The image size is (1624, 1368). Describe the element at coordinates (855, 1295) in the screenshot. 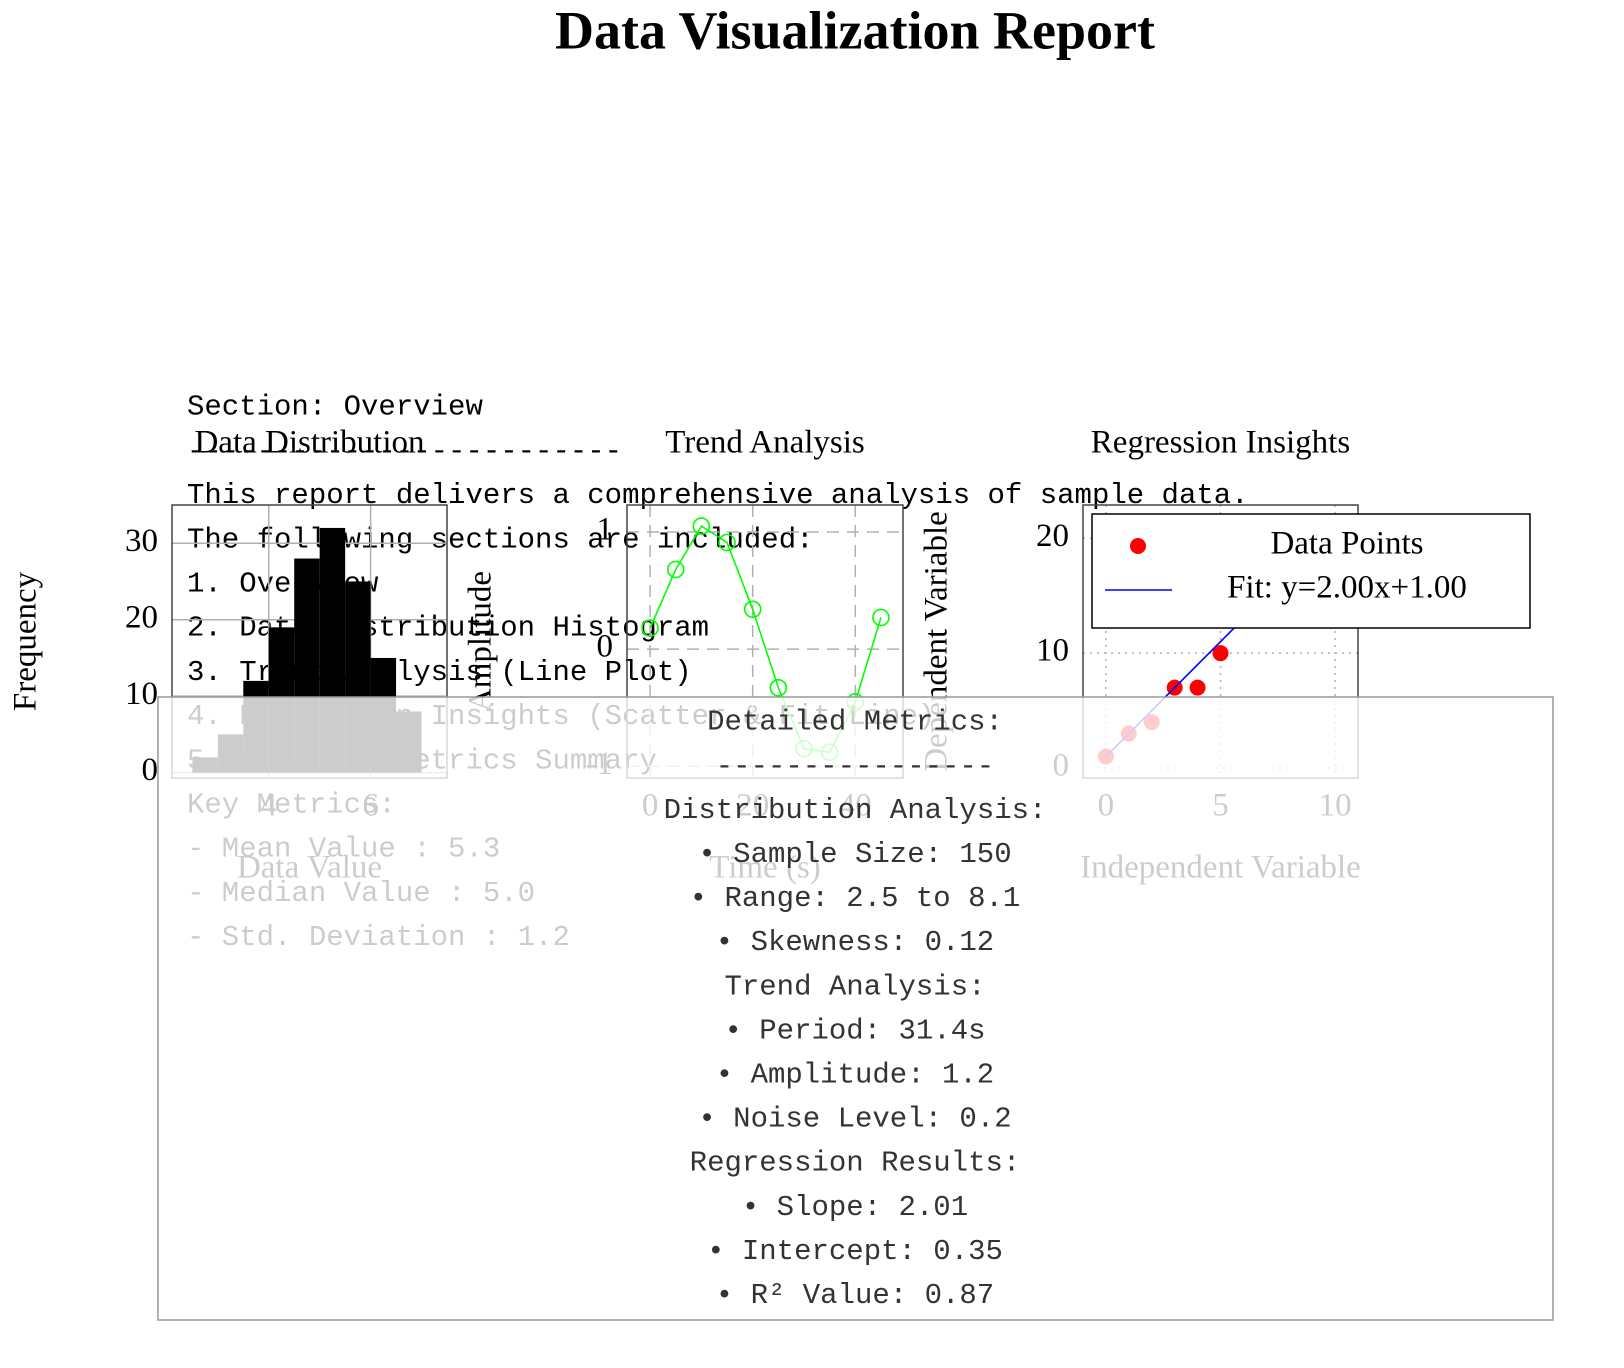

I see `metrics-line: • R² Value: 0.87` at that location.